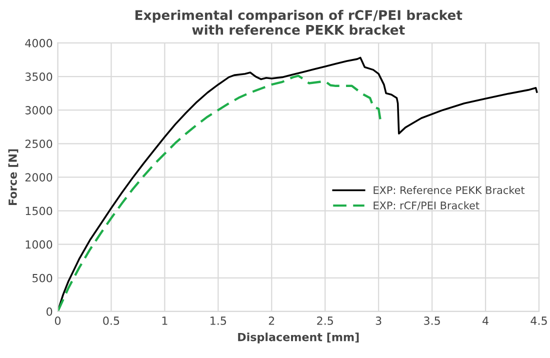 The height and width of the screenshot is (358, 550). What do you see at coordinates (38, 144) in the screenshot?
I see `y-tick-label: 2500` at bounding box center [38, 144].